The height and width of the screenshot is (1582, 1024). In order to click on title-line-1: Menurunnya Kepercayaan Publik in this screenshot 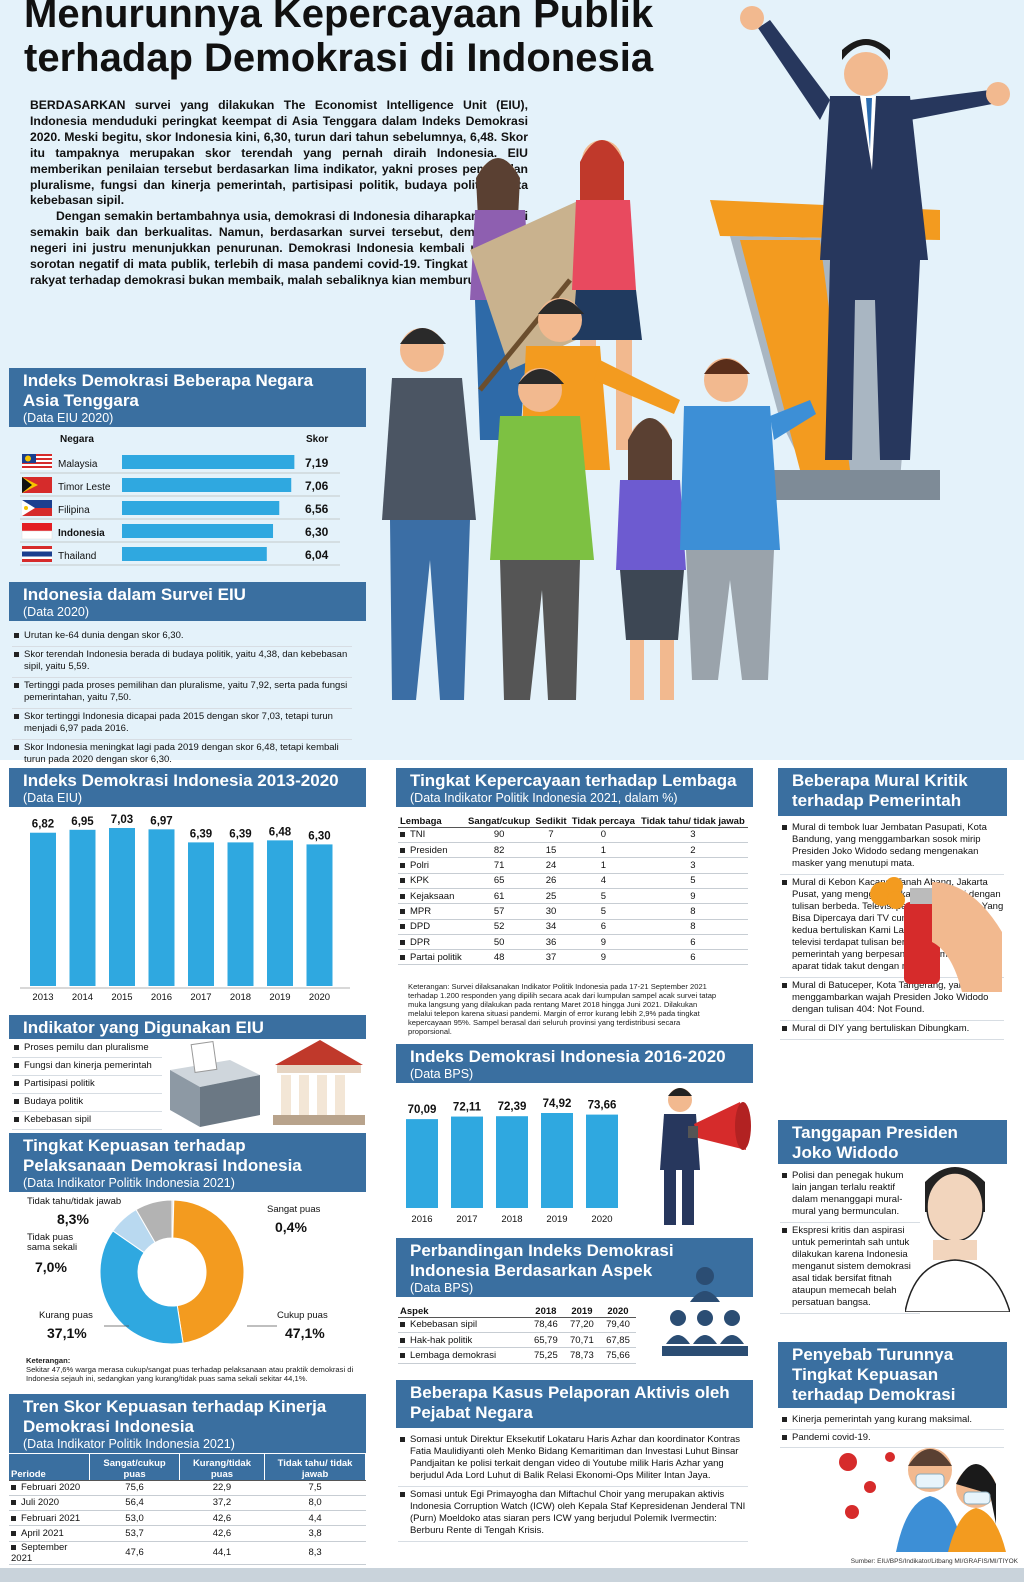, I will do `click(339, 18)`.